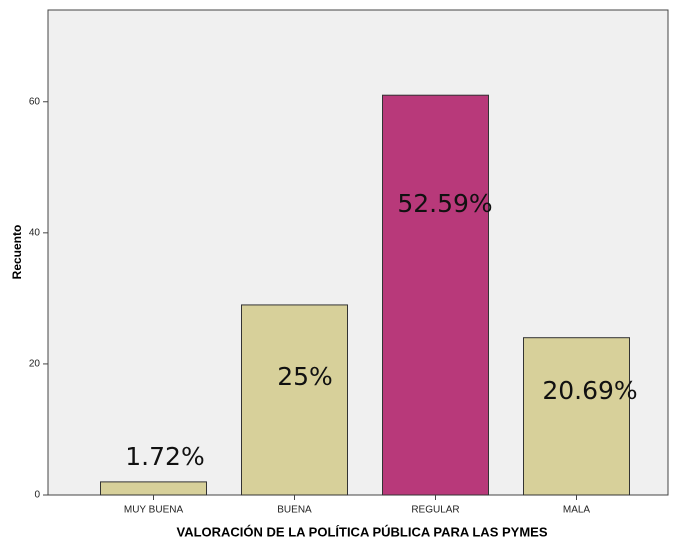 The width and height of the screenshot is (675, 543). Describe the element at coordinates (577, 510) in the screenshot. I see `x-tick-label: MALA` at that location.